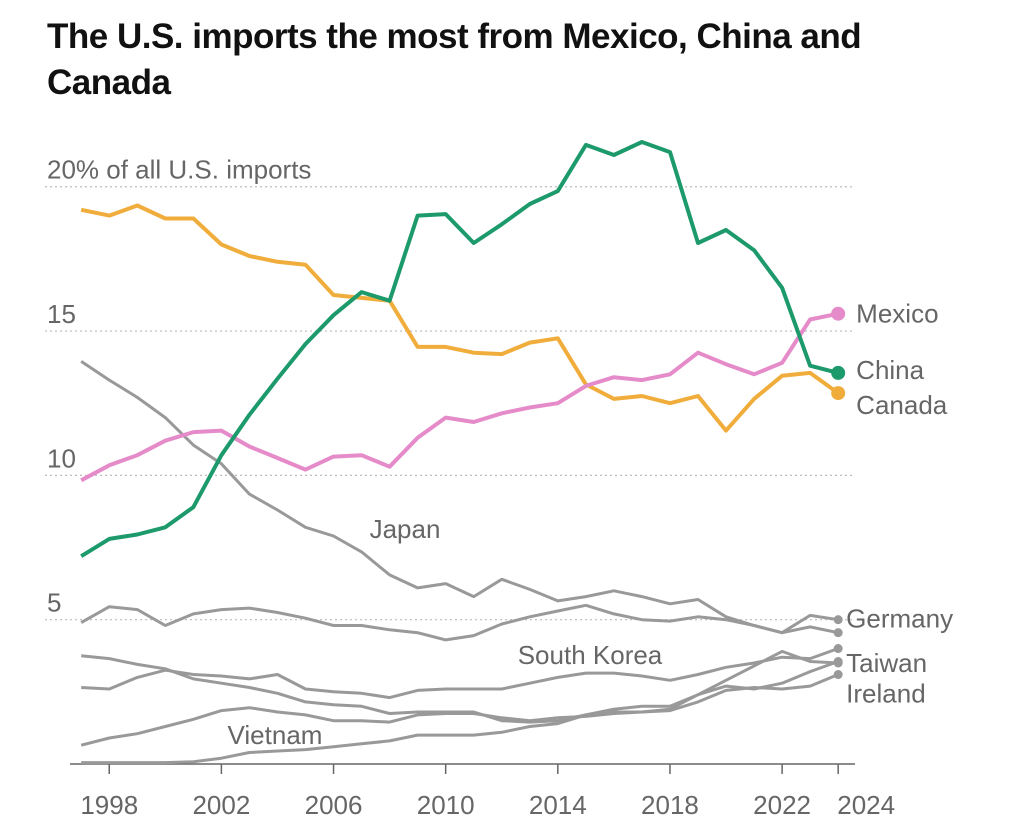 The image size is (1024, 825). I want to click on y-tick-label: 20% of all U.S. imports, so click(179, 170).